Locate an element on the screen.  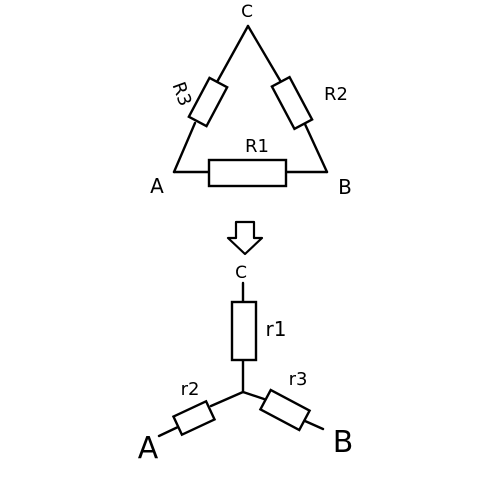
delta-resistor-r2-label: R2 is located at coordinates (336, 94).